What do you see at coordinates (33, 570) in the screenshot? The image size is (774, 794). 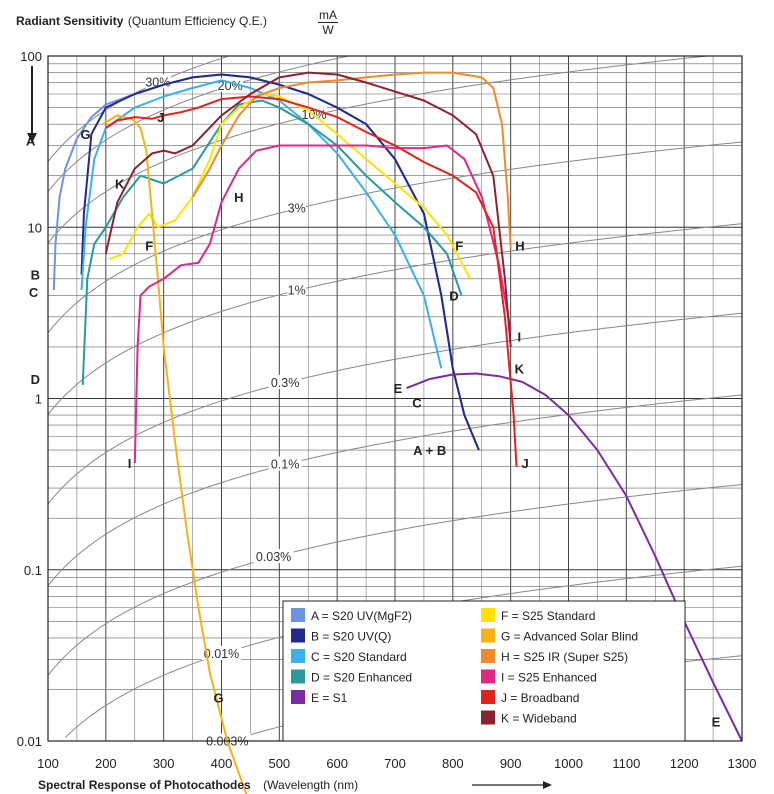 I see `y-tick-label: 0.1` at bounding box center [33, 570].